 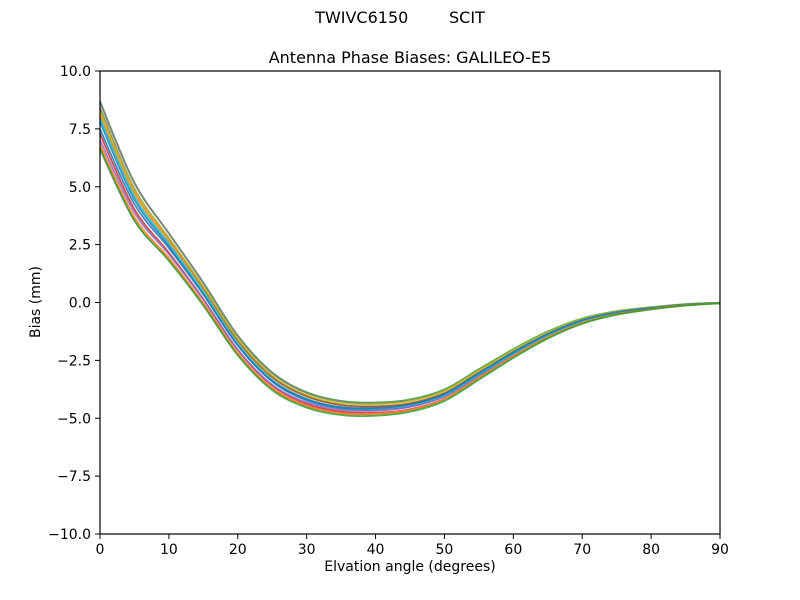 What do you see at coordinates (238, 550) in the screenshot?
I see `x-tick-label: 20` at bounding box center [238, 550].